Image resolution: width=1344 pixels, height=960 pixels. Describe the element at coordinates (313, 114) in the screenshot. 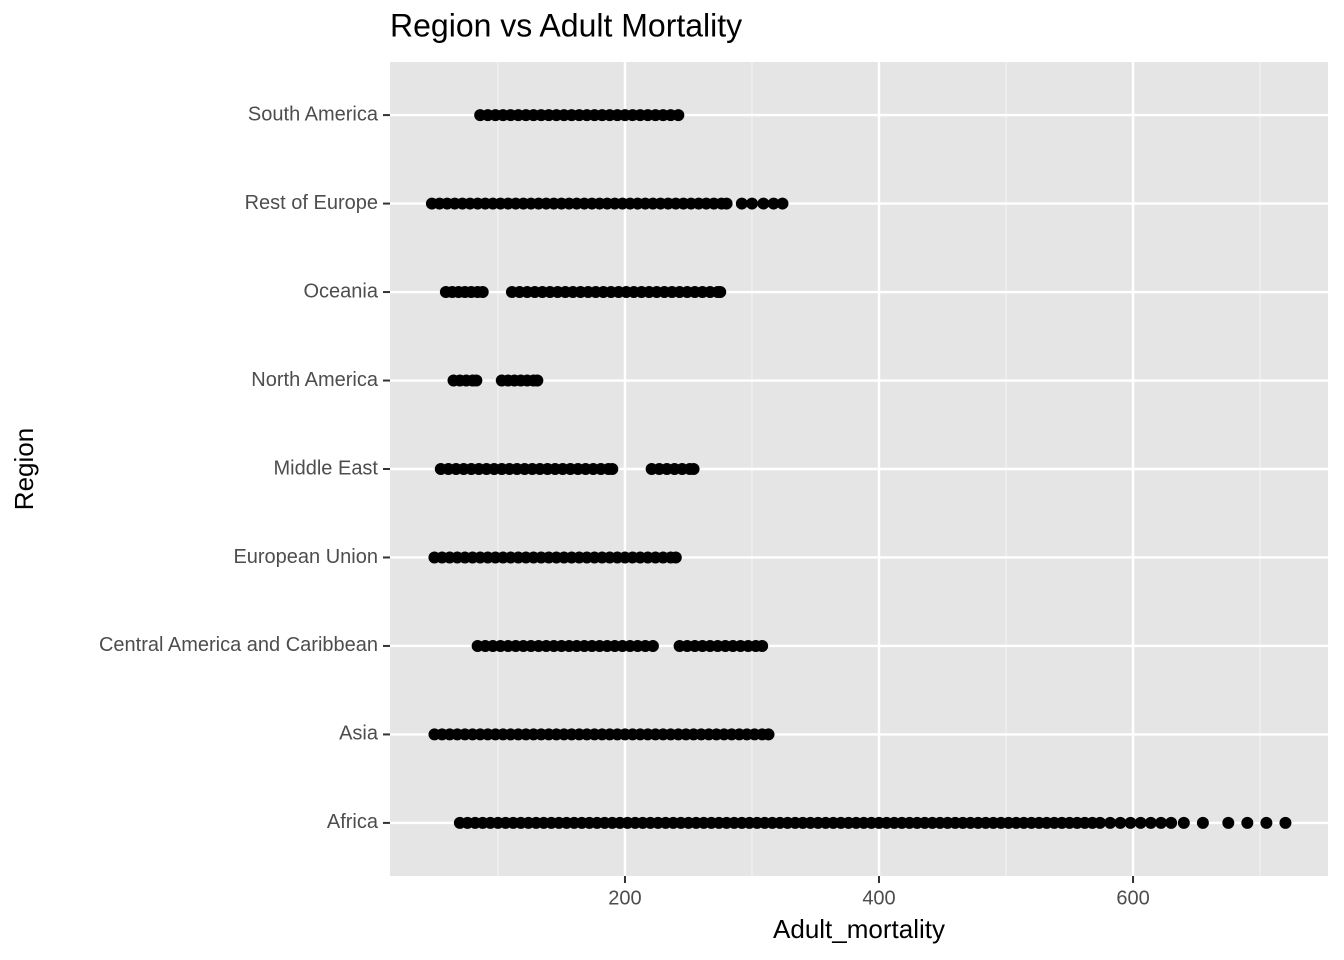

I see `y-tick-label: South America` at that location.